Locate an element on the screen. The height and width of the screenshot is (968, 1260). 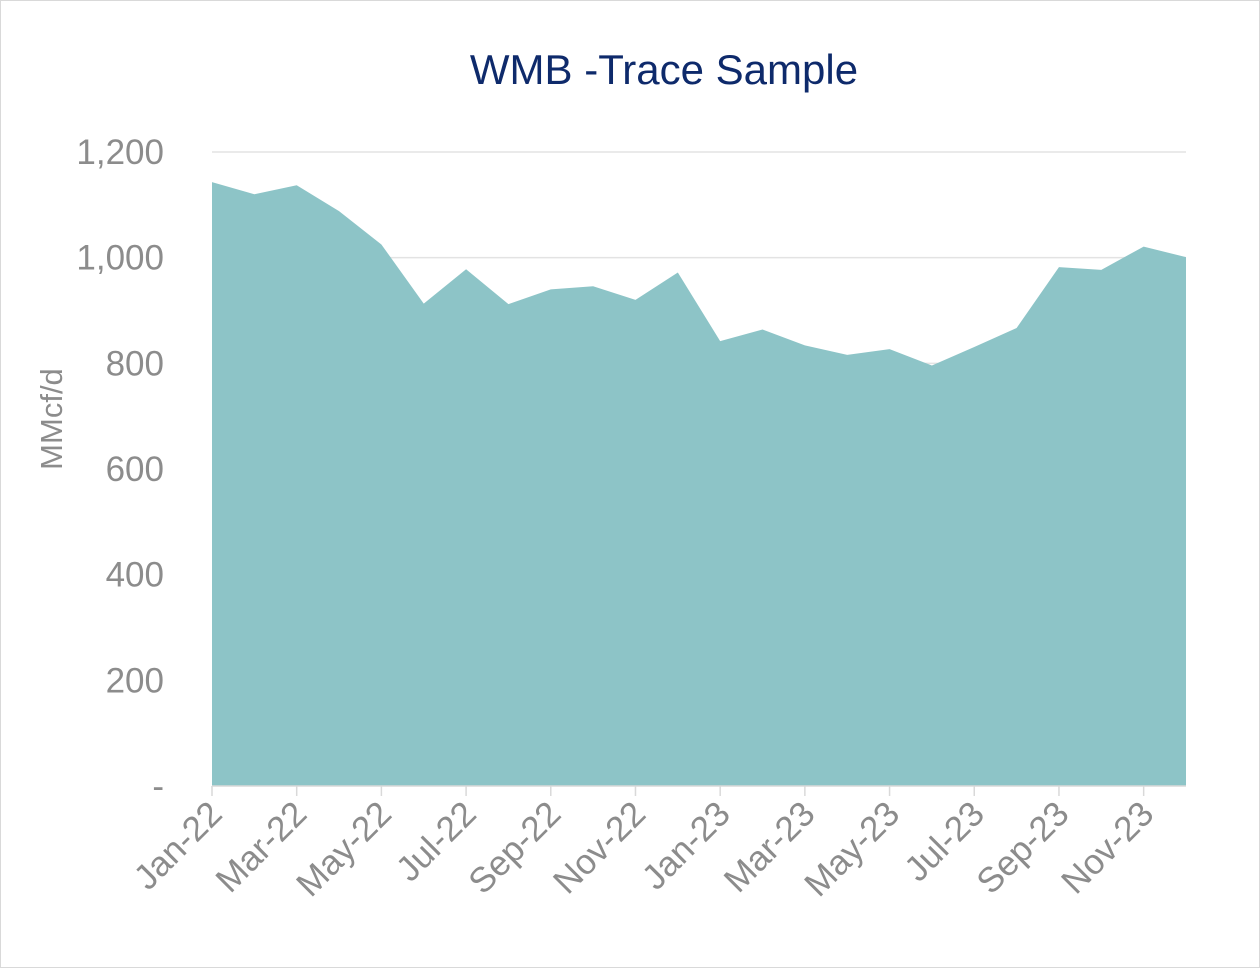
x-tick-label: Sep-22 is located at coordinates (514, 847).